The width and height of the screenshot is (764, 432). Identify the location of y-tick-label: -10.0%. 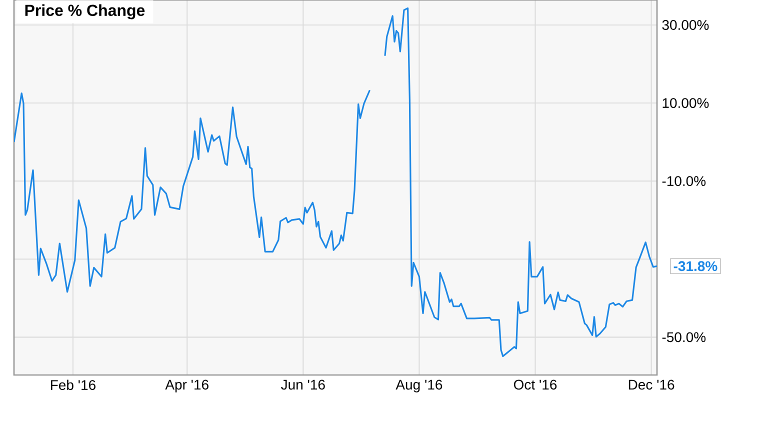
(684, 181).